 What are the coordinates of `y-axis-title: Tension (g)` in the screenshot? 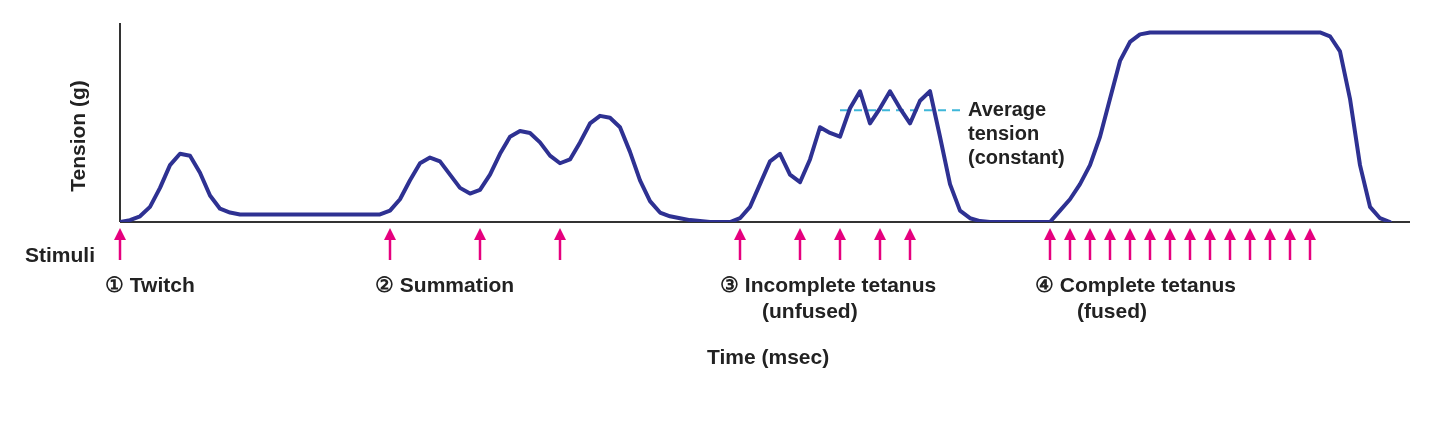 It's located at (77, 136).